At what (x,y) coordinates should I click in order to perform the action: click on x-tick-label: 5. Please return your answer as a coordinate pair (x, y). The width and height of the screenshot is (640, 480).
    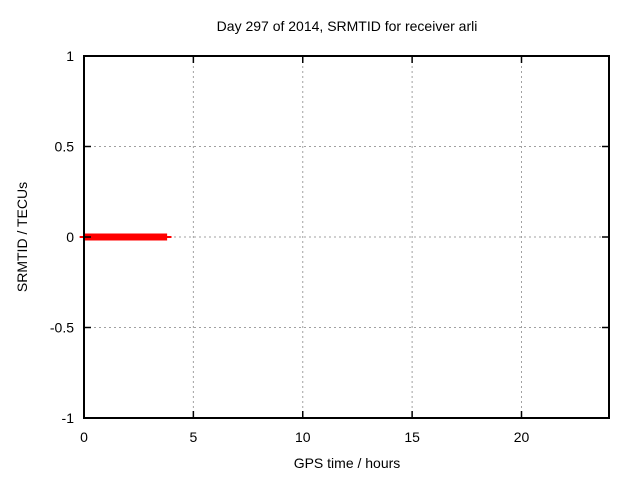
    Looking at the image, I should click on (193, 437).